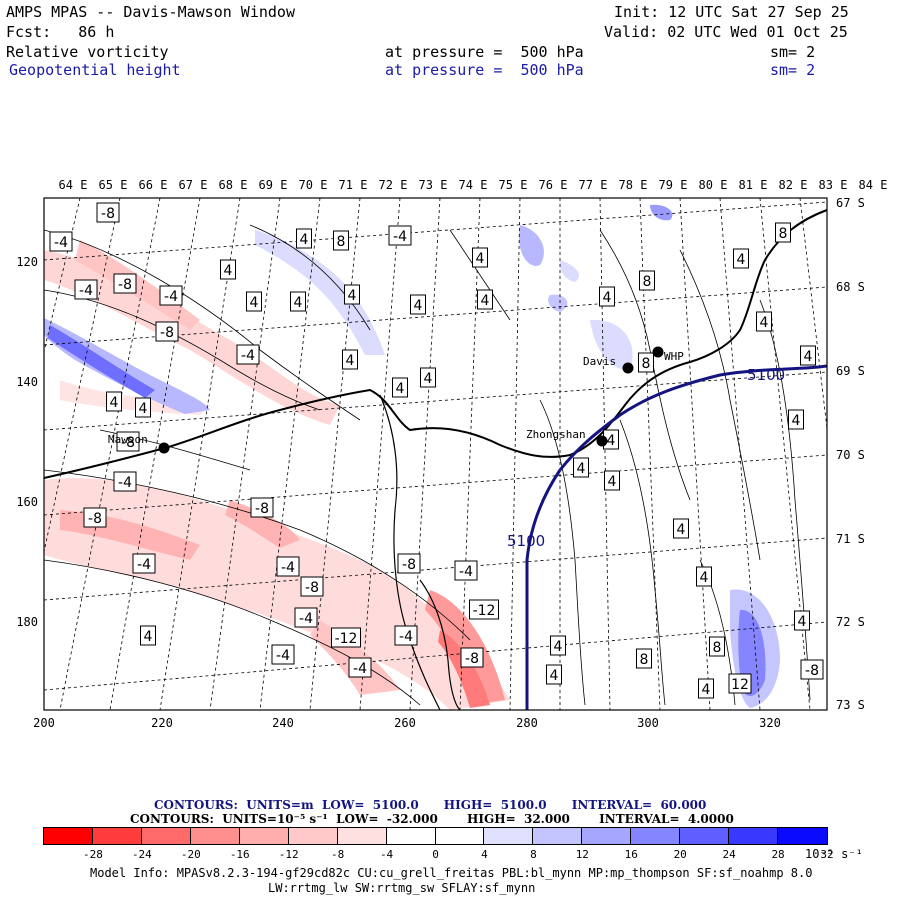 The image size is (900, 900). I want to click on colorbar-units: 10⁻⁵ s⁻¹, so click(834, 854).